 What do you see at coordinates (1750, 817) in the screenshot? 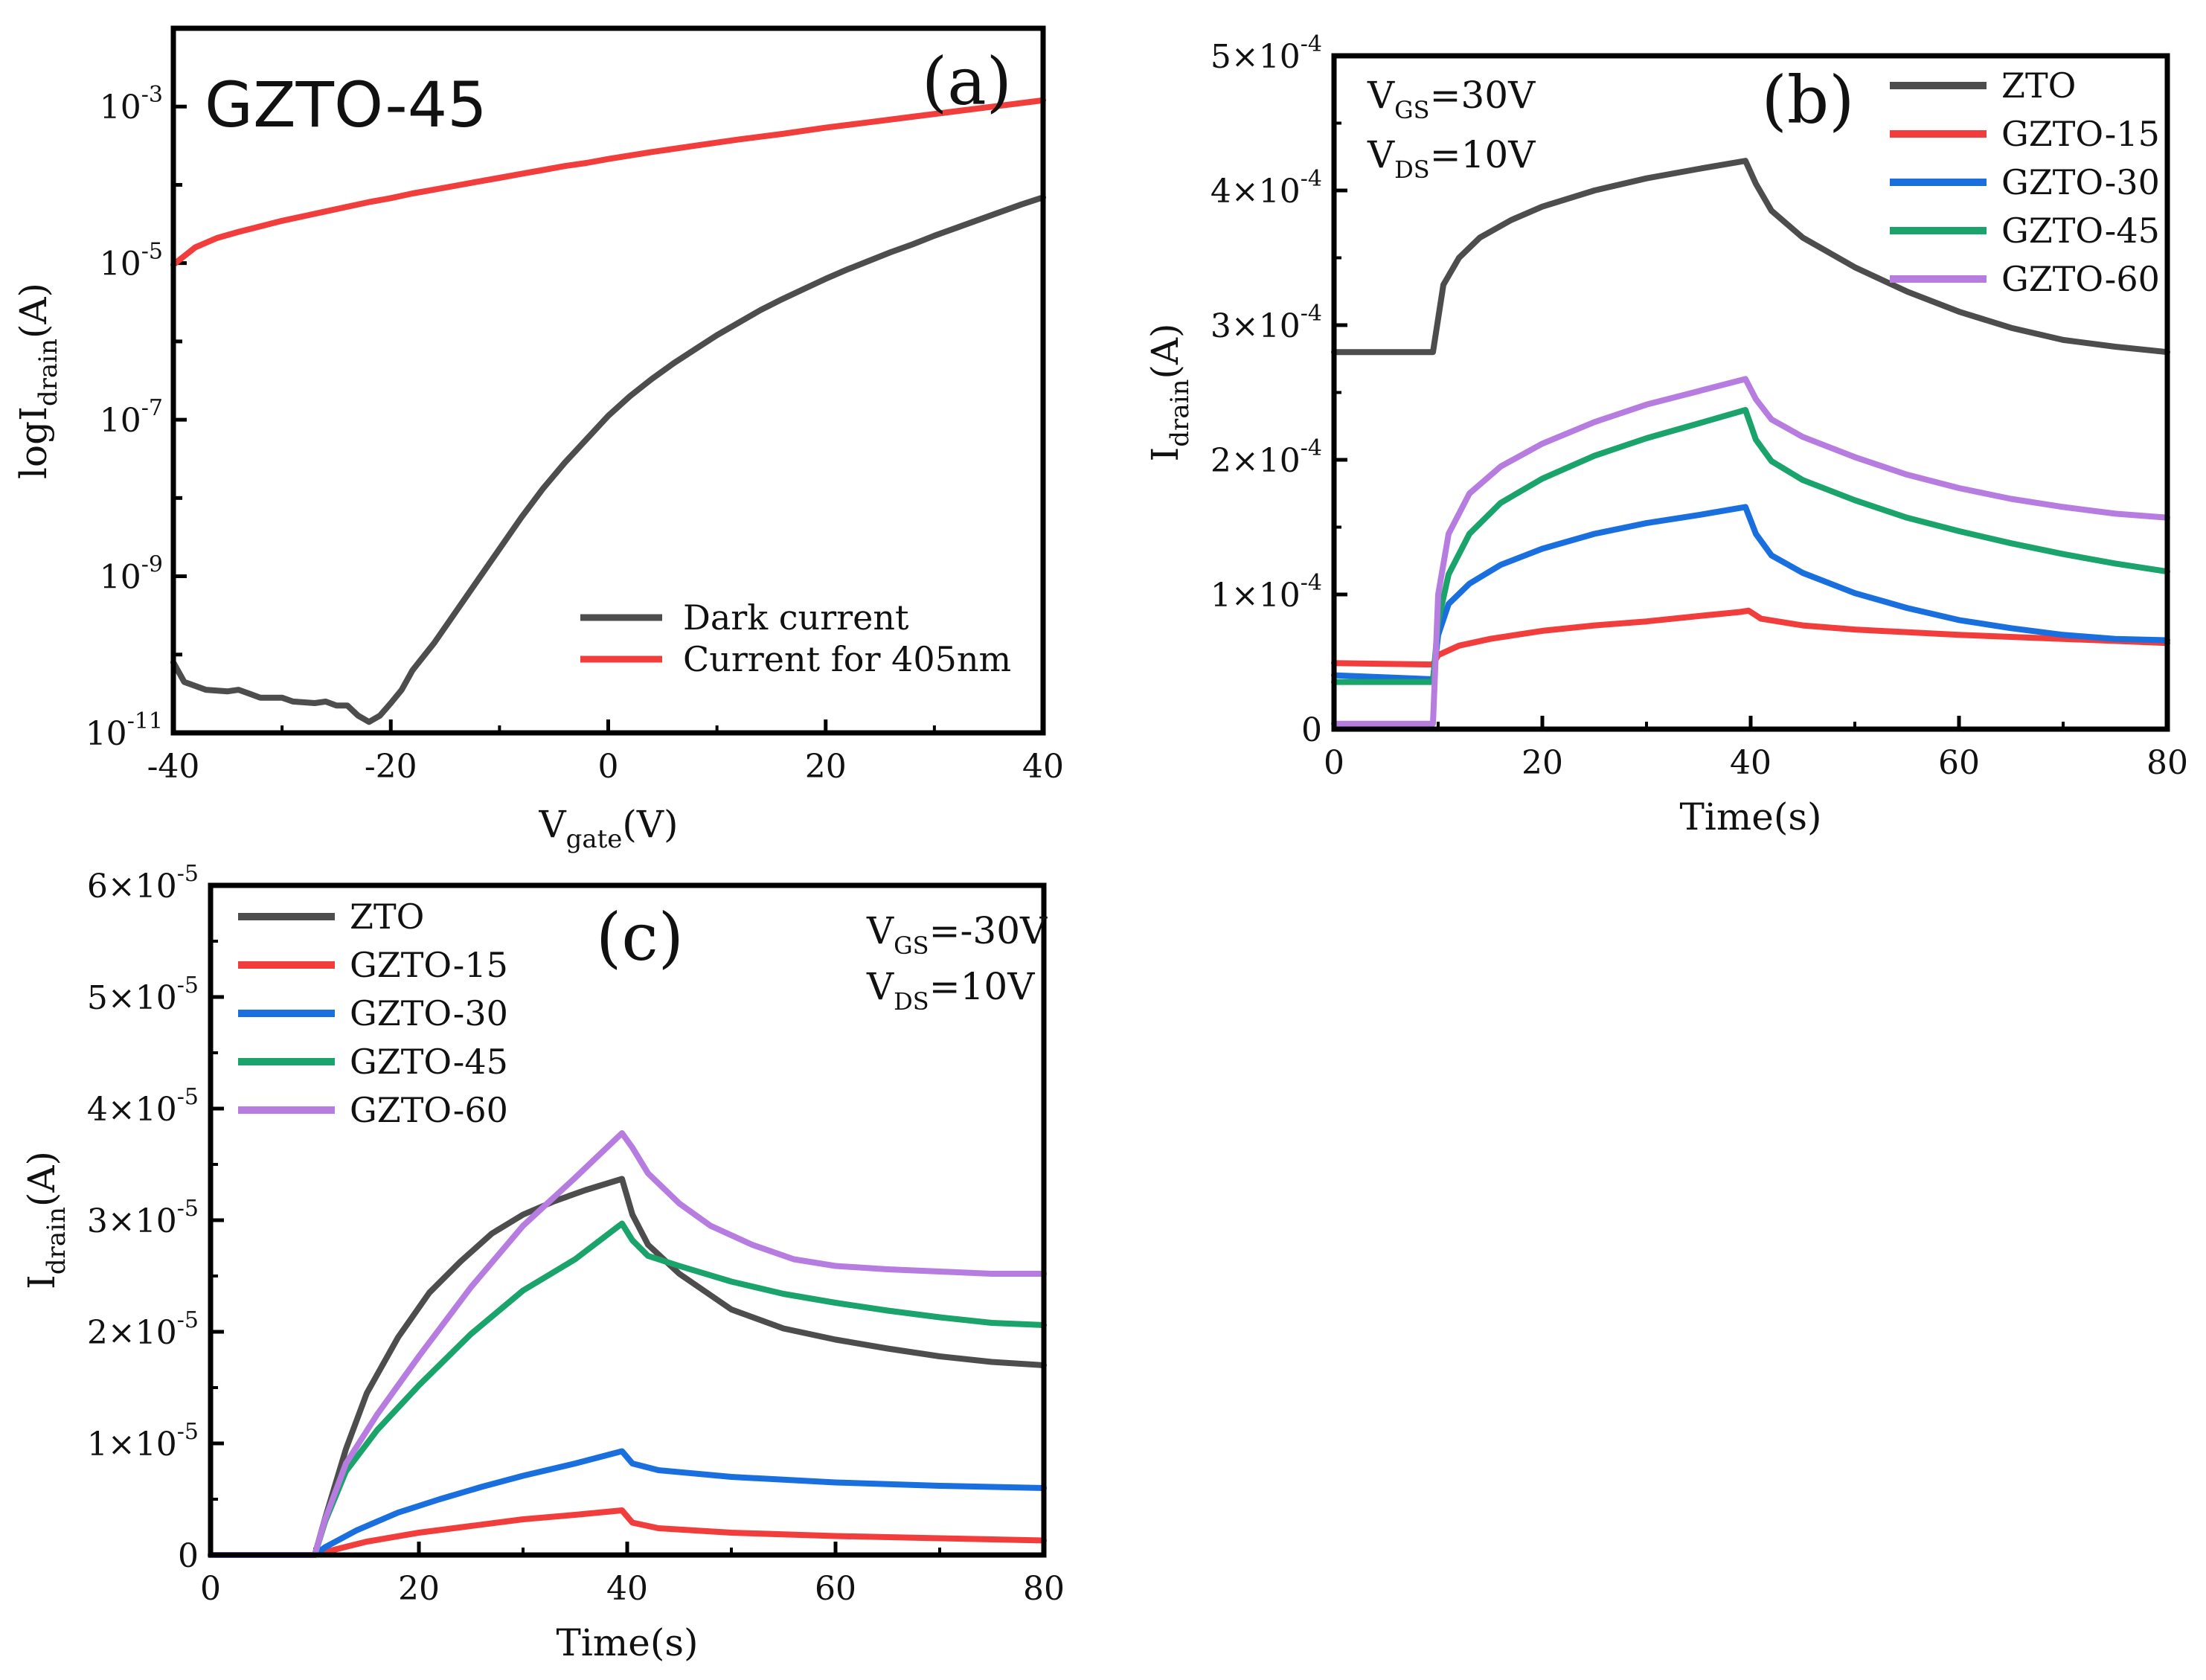
I see `x-axis-title-b: Time(s)` at bounding box center [1750, 817].